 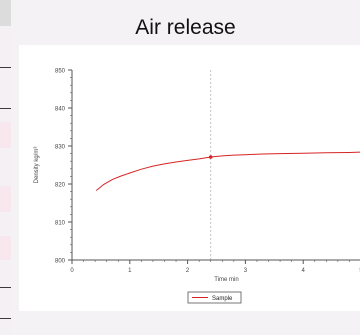 What do you see at coordinates (246, 271) in the screenshot?
I see `x-tick-label: 3` at bounding box center [246, 271].